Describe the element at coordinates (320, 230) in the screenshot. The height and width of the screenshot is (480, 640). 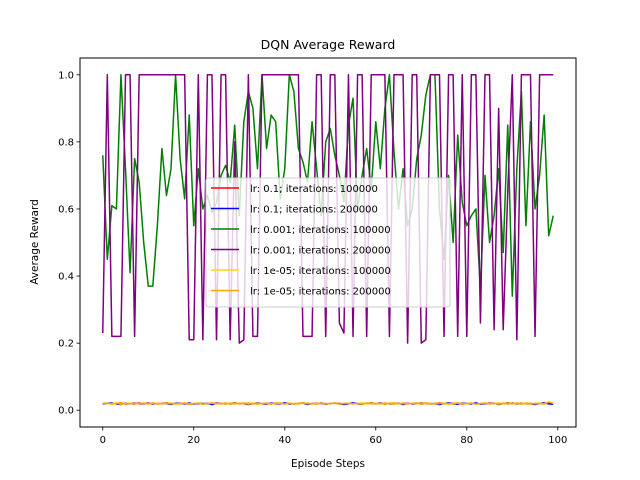
I see `legend-label-2: lr: 0.001; iterations: 100000` at that location.